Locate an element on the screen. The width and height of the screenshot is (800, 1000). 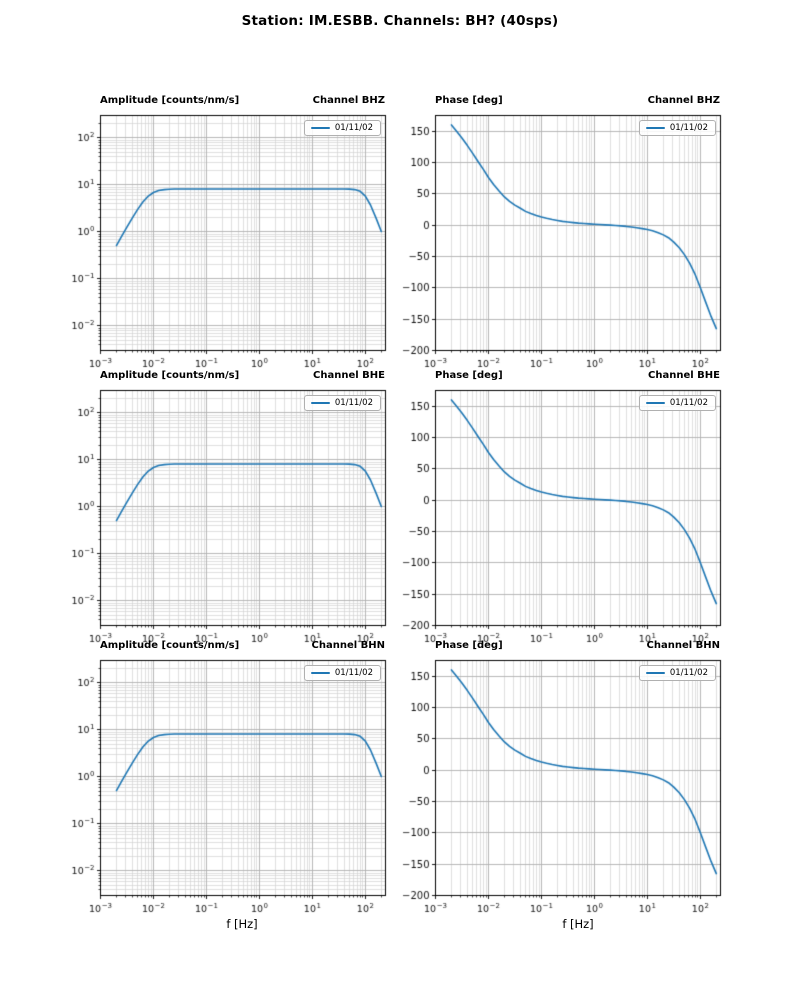
x-axis-label-right: f [Hz] is located at coordinates (578, 924).